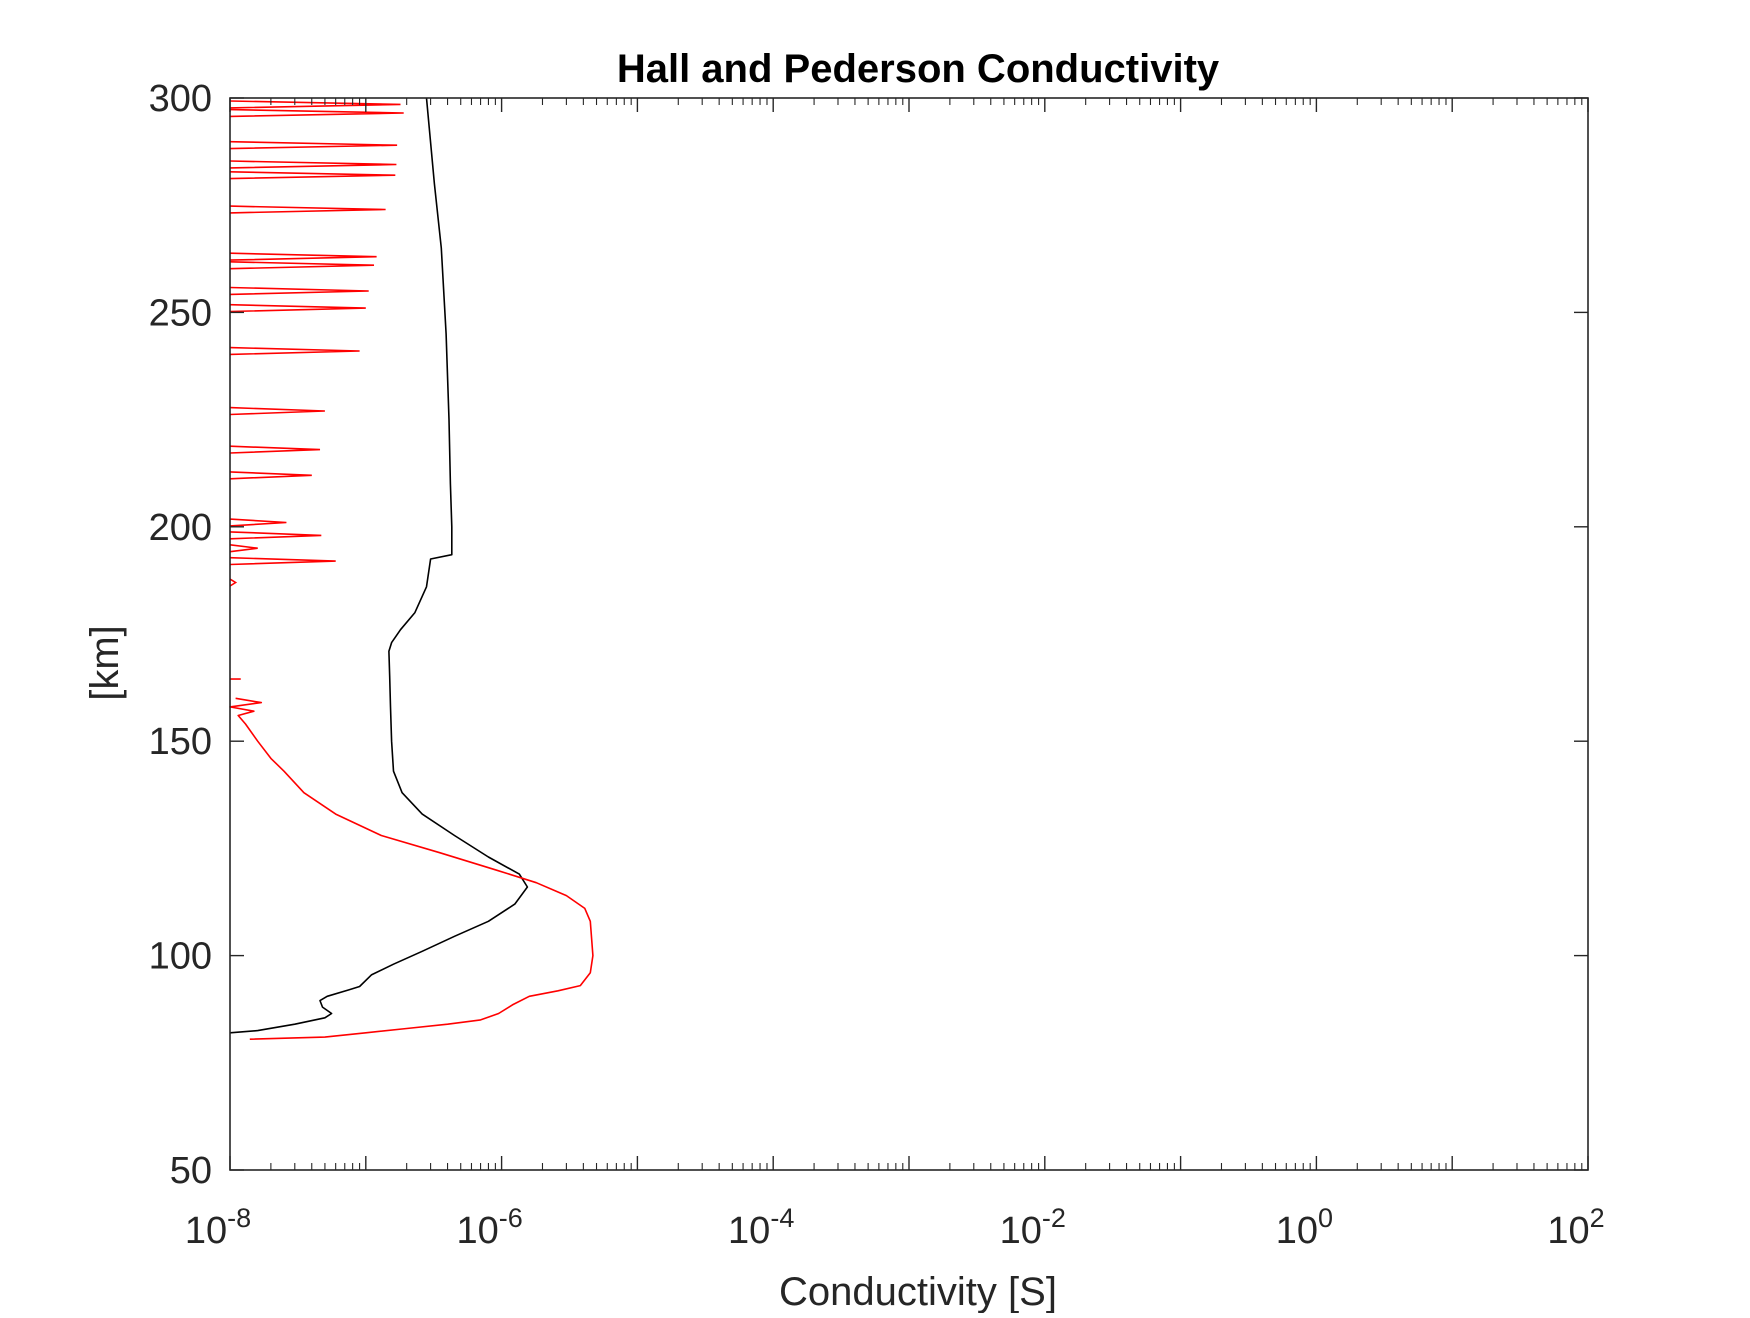 Image resolution: width=1750 pixels, height=1318 pixels. Describe the element at coordinates (180, 528) in the screenshot. I see `y-tick-label: 200` at that location.